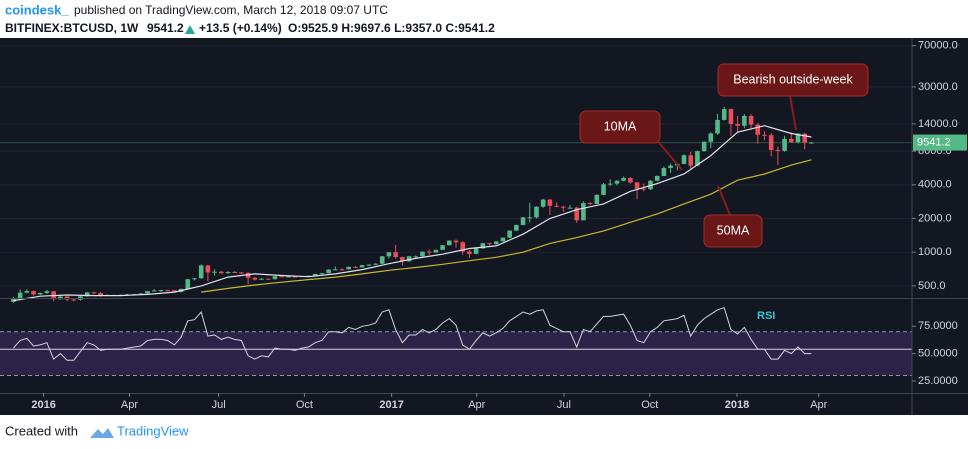 The image size is (968, 449). Describe the element at coordinates (733, 230) in the screenshot. I see `annotation-text: 50MA` at that location.